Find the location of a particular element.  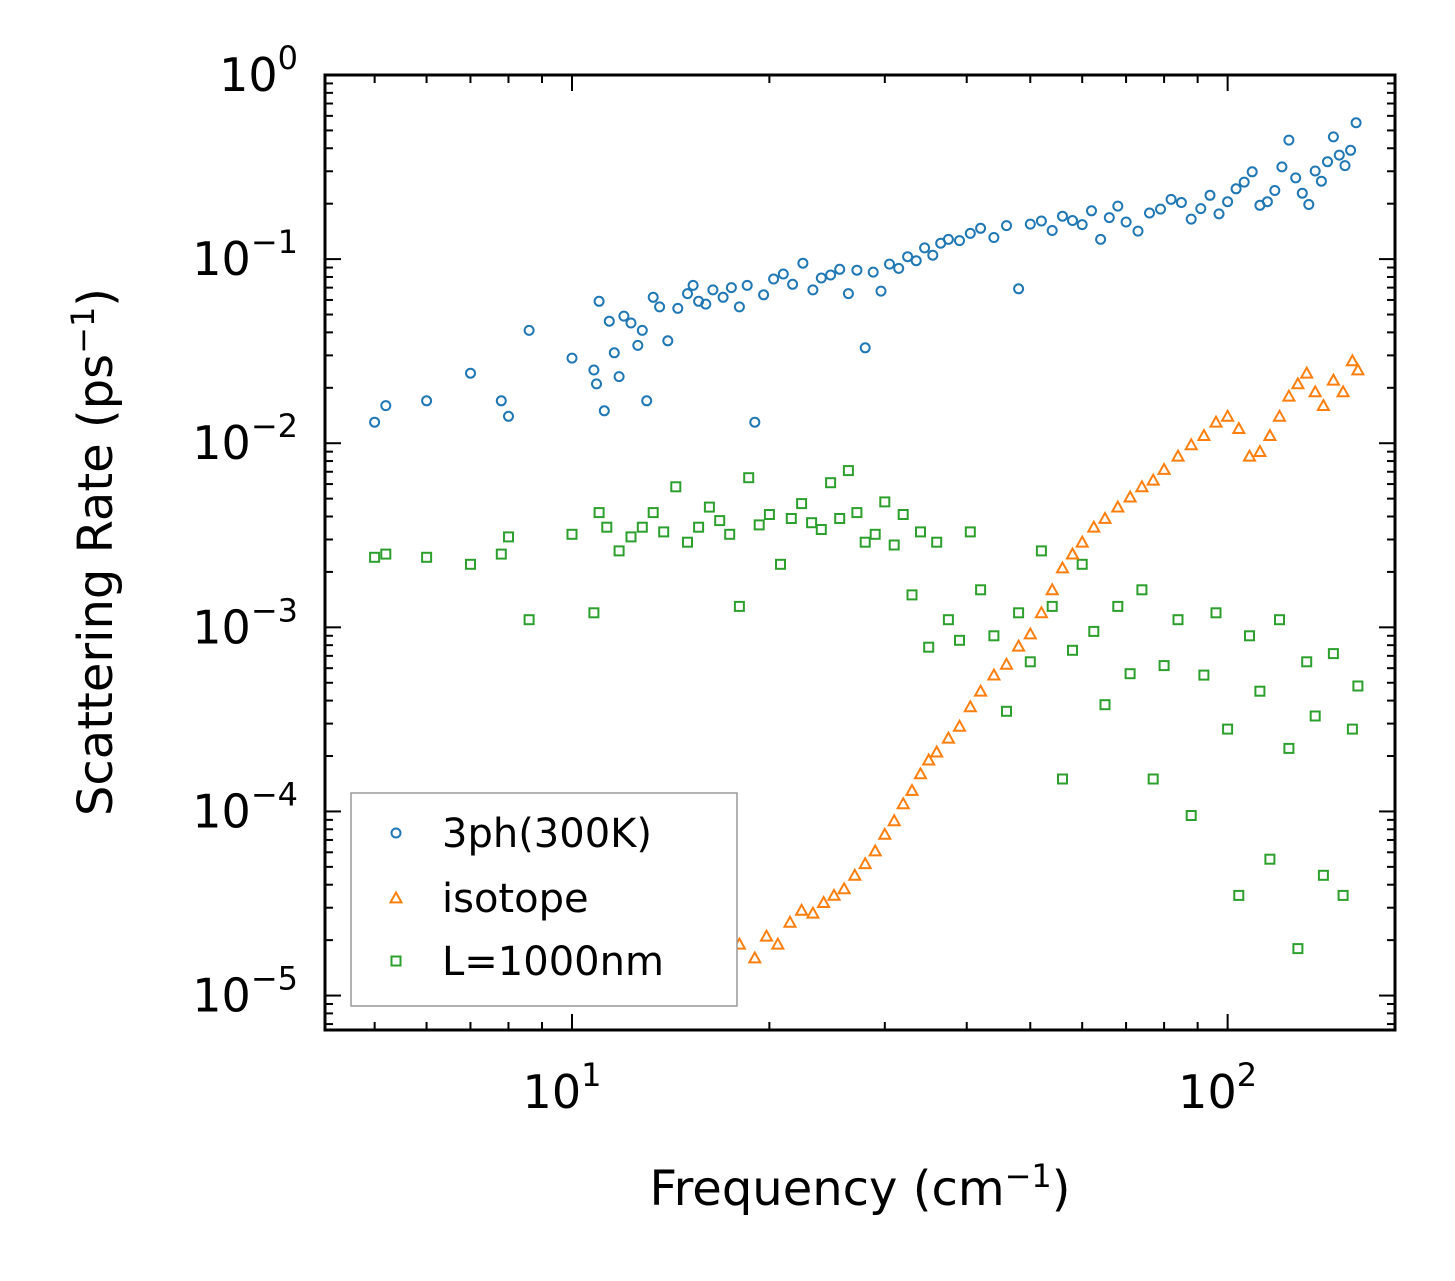

legend-marker-triangle is located at coordinates (396, 897).